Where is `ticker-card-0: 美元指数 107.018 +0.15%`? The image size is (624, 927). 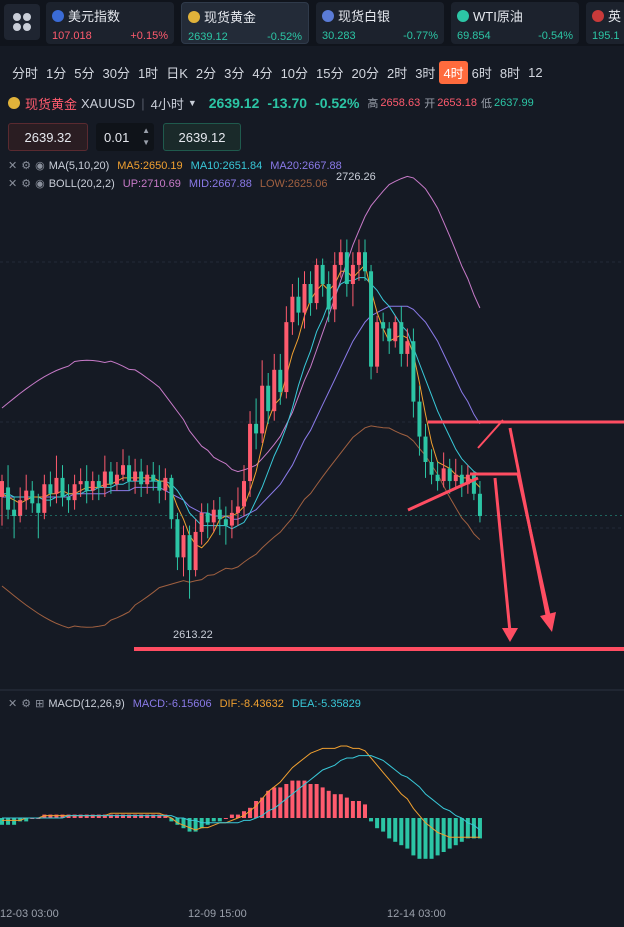 ticker-card-0: 美元指数 107.018 +0.15% is located at coordinates (110, 23).